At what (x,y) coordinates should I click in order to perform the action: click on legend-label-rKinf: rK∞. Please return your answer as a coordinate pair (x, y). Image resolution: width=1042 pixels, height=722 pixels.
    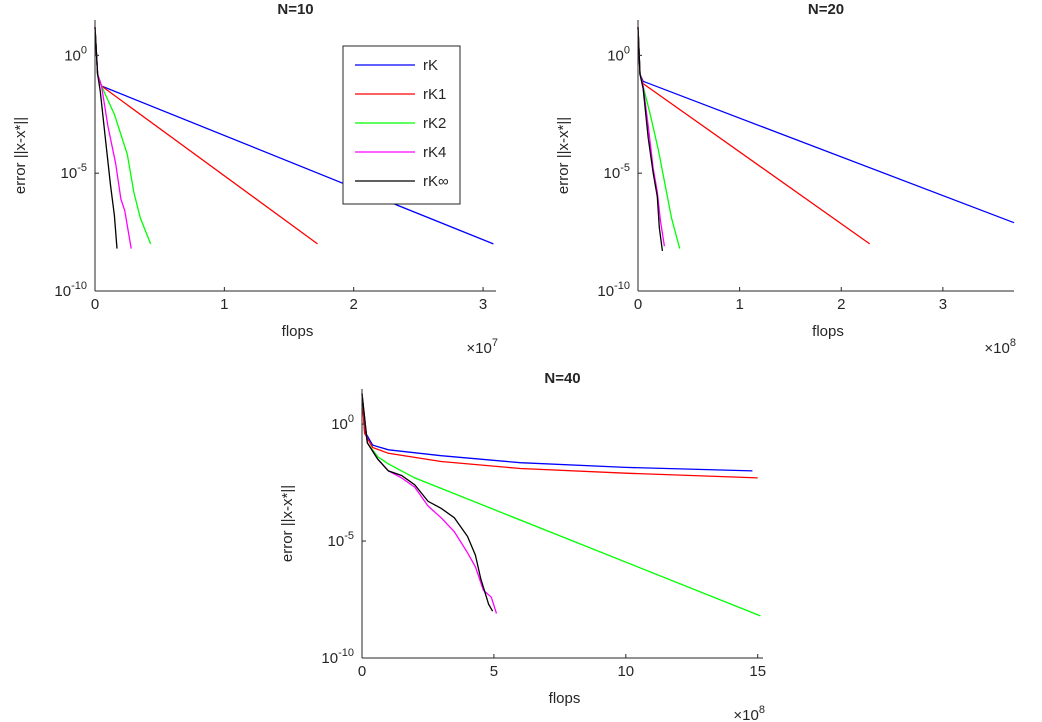
    Looking at the image, I should click on (436, 181).